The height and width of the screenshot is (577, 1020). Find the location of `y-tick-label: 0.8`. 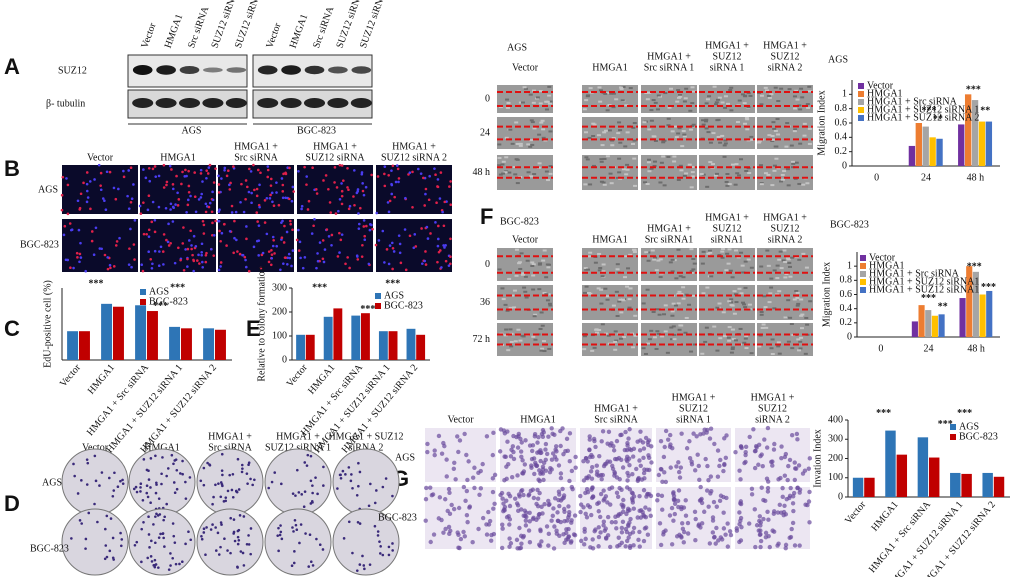

y-tick-label: 0.8 is located at coordinates (841, 108).